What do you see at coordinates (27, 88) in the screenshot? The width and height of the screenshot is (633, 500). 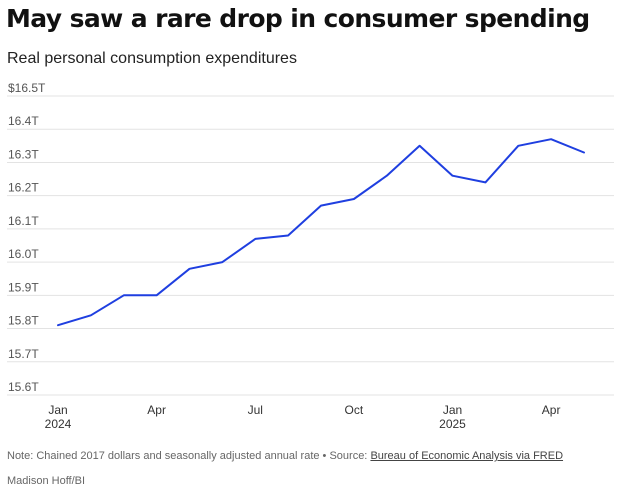 I see `y-tick-label: $16.5T` at bounding box center [27, 88].